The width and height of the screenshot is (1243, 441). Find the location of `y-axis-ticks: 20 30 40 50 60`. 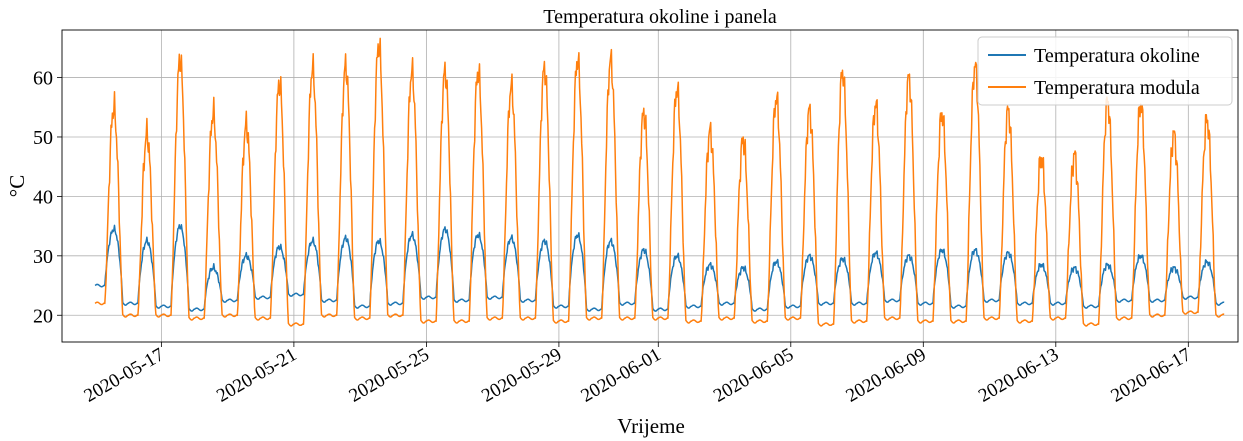

y-axis-ticks: 20 30 40 50 60 is located at coordinates (47, 197).